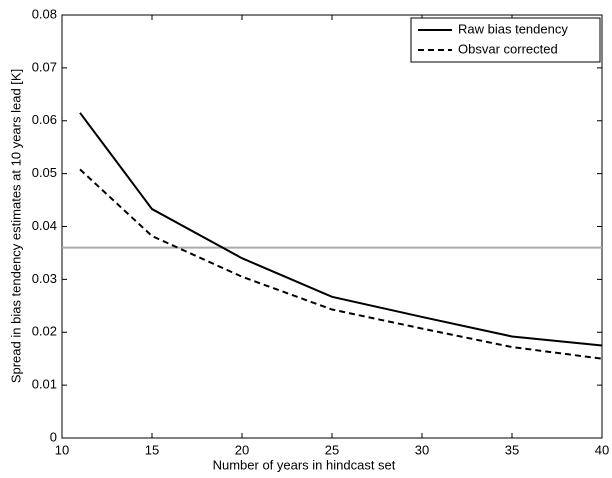 The width and height of the screenshot is (612, 478). What do you see at coordinates (512, 449) in the screenshot?
I see `x-tick-label: 35` at bounding box center [512, 449].